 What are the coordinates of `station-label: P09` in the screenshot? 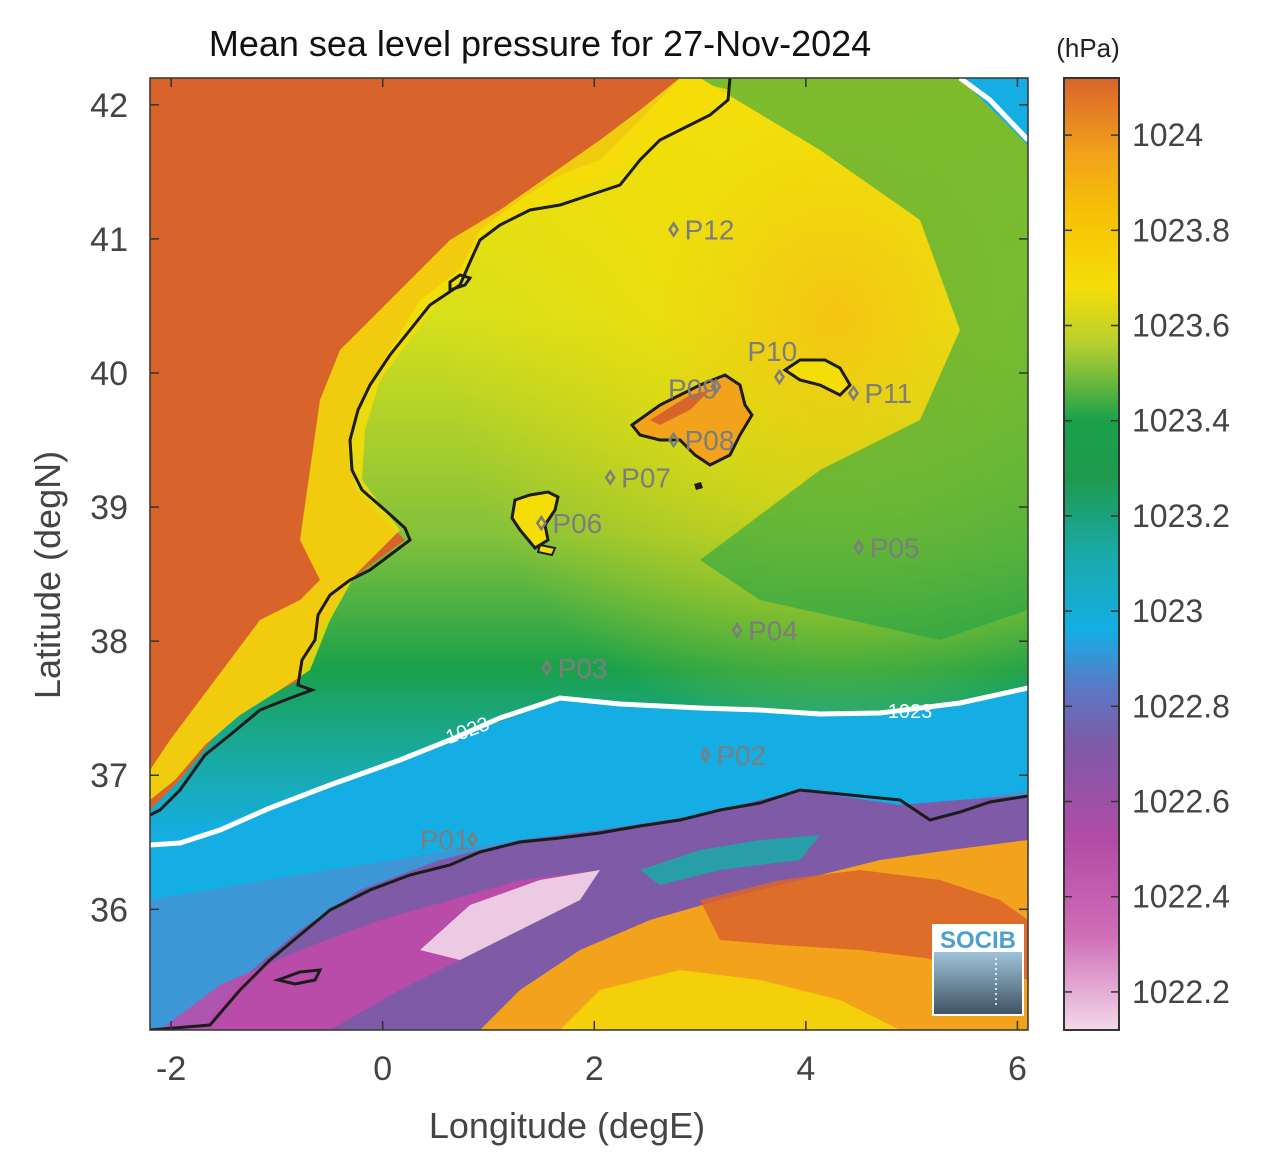 It's located at (693, 388).